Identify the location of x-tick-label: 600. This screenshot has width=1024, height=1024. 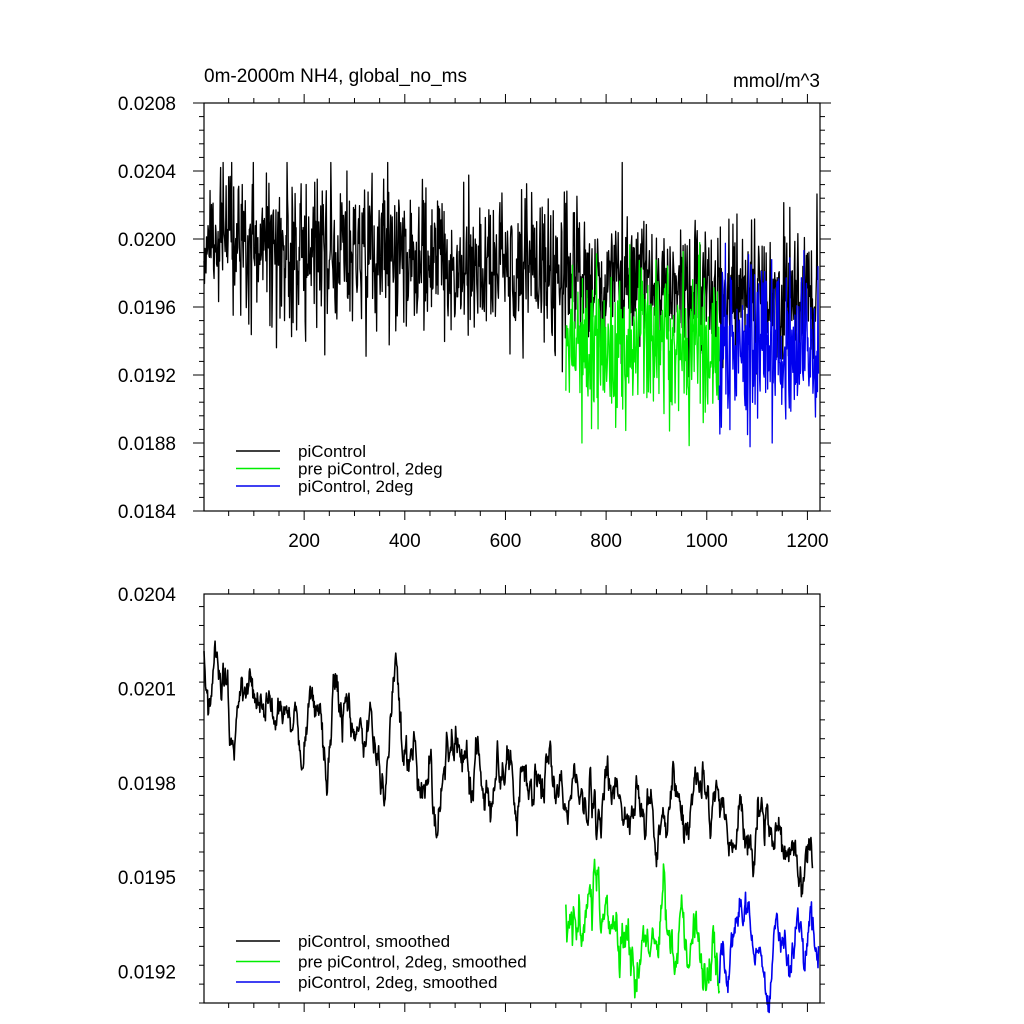
(506, 541).